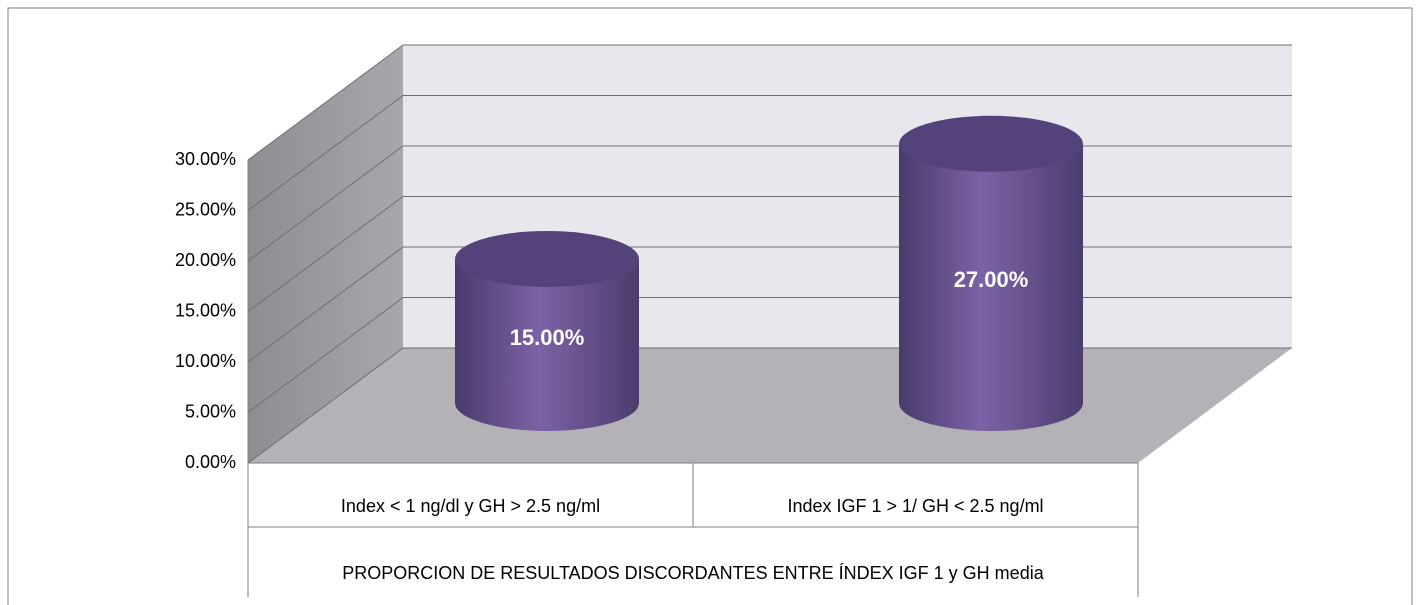 This screenshot has width=1421, height=605. Describe the element at coordinates (915, 506) in the screenshot. I see `x-tick-label: Index IGF 1 > 1/ GH < 2.5 ng/ml` at that location.